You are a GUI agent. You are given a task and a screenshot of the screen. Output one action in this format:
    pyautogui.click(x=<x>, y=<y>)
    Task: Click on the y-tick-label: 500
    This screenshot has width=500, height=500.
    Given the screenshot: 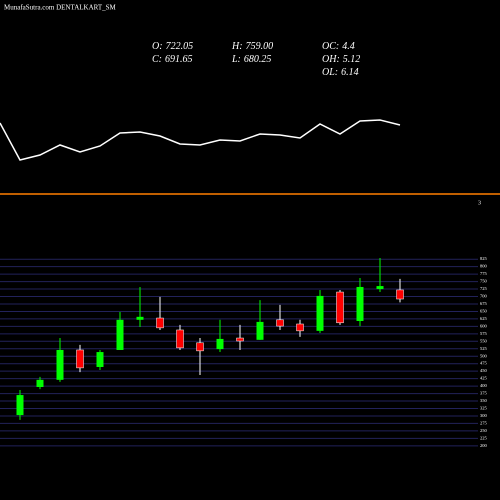 What is the action you would take?
    pyautogui.click(x=484, y=355)
    